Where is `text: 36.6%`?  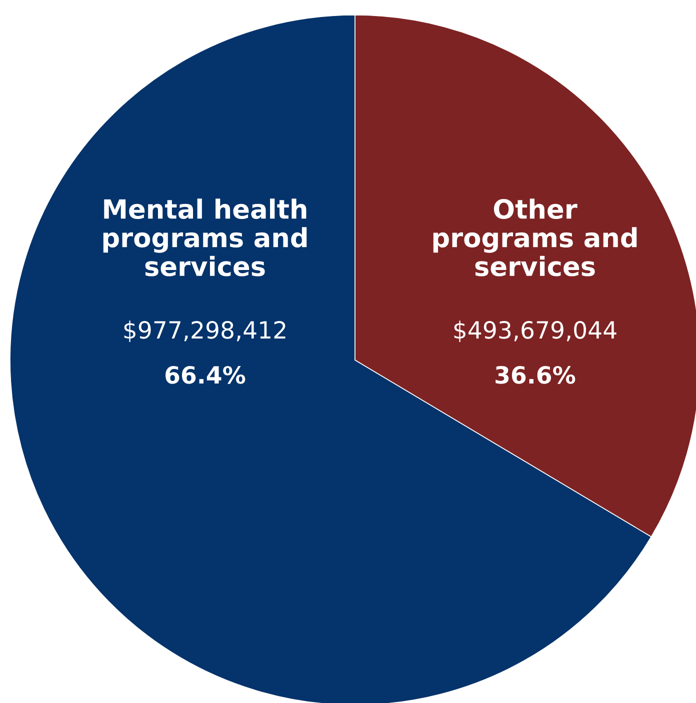
text: 36.6% is located at coordinates (536, 375).